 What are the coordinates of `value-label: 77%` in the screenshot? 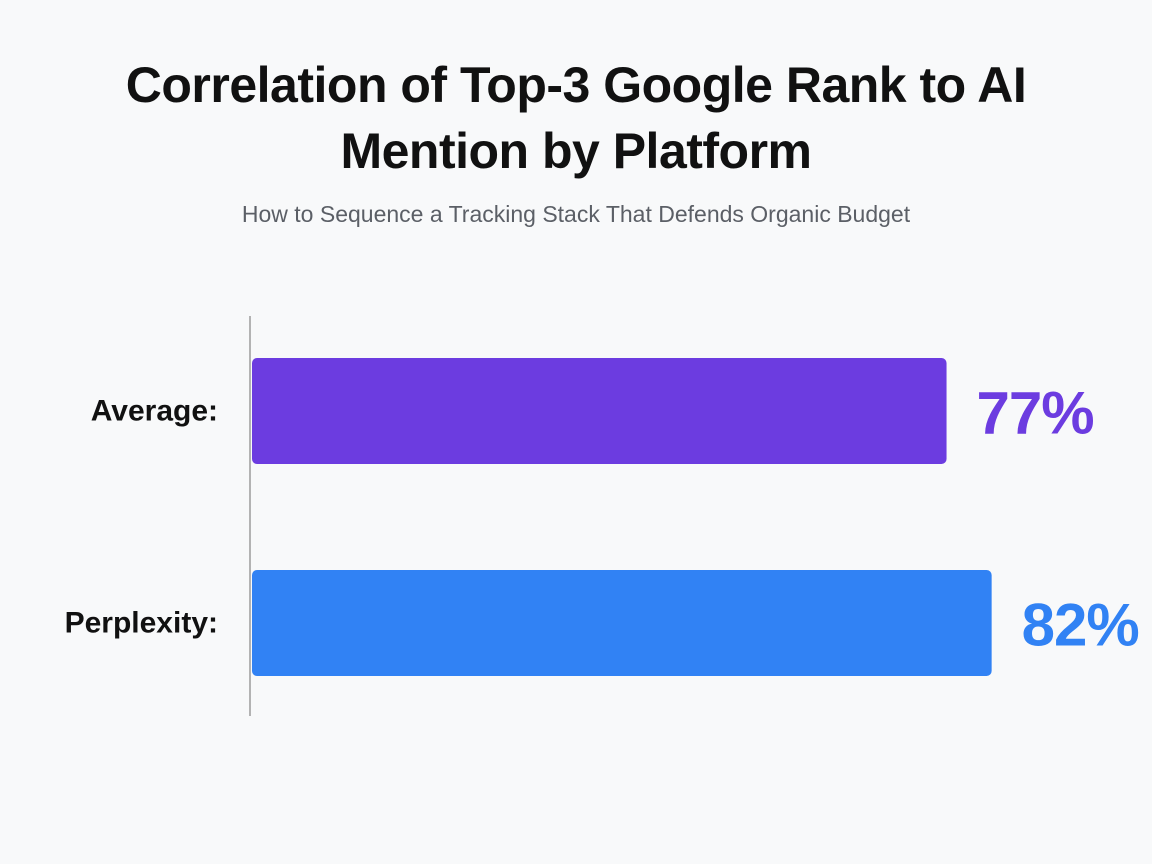 It's located at (1035, 413).